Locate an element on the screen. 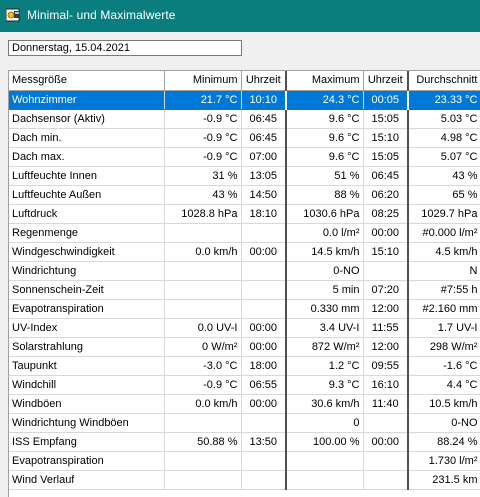  cell-measure: Luftfeuchte Innen is located at coordinates (87, 176).